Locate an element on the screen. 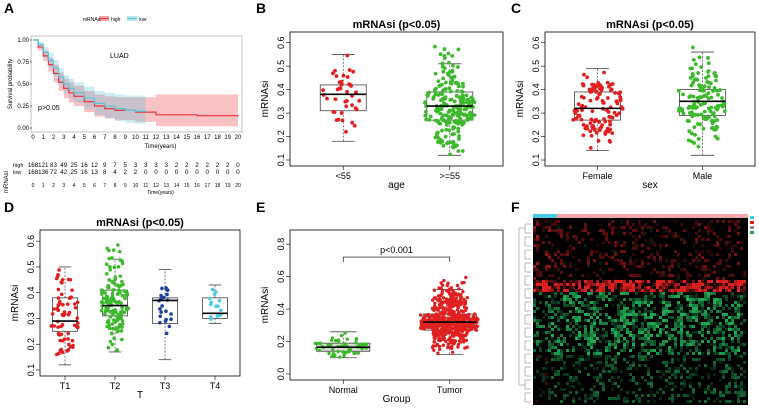  ytick-label: 0.5 is located at coordinates (281, 66).